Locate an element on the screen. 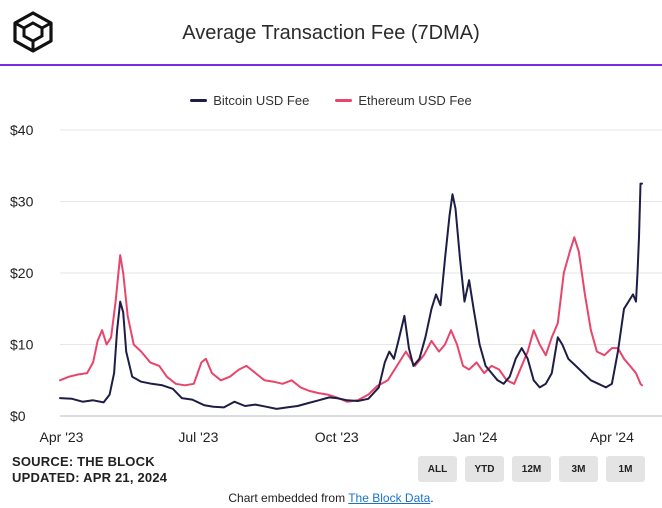 The image size is (662, 508). legend-item-ethereum: Ethereum USD Fee is located at coordinates (403, 100).